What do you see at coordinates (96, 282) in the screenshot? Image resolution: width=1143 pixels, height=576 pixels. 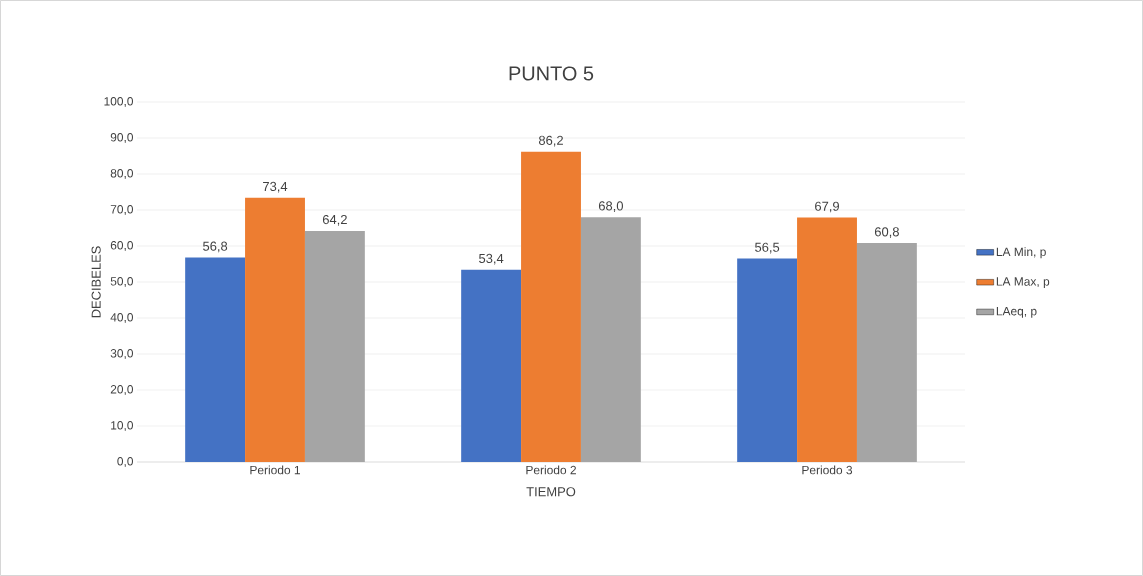 I see `y-axis-title: DECIBELES` at bounding box center [96, 282].